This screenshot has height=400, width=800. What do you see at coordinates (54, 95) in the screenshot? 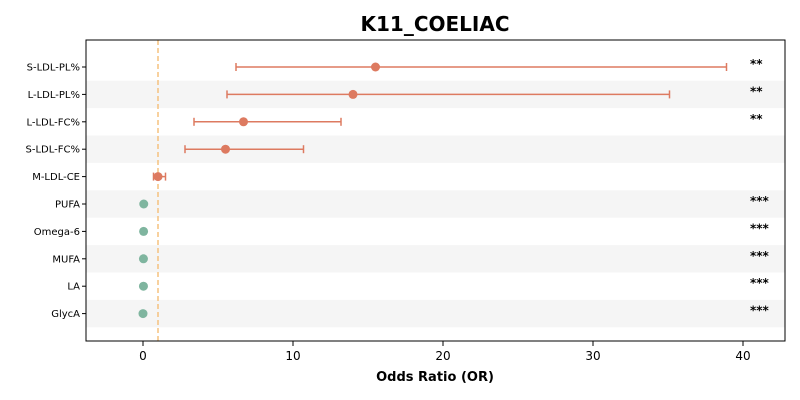
I see `y-tick-label: L-LDL-PL%` at bounding box center [54, 95].